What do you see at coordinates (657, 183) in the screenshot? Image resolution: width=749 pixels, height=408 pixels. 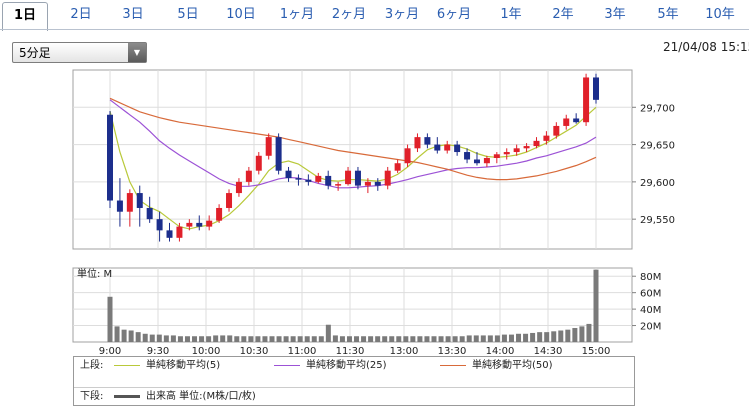 I see `price-ytick-label: 29,600` at bounding box center [657, 183].